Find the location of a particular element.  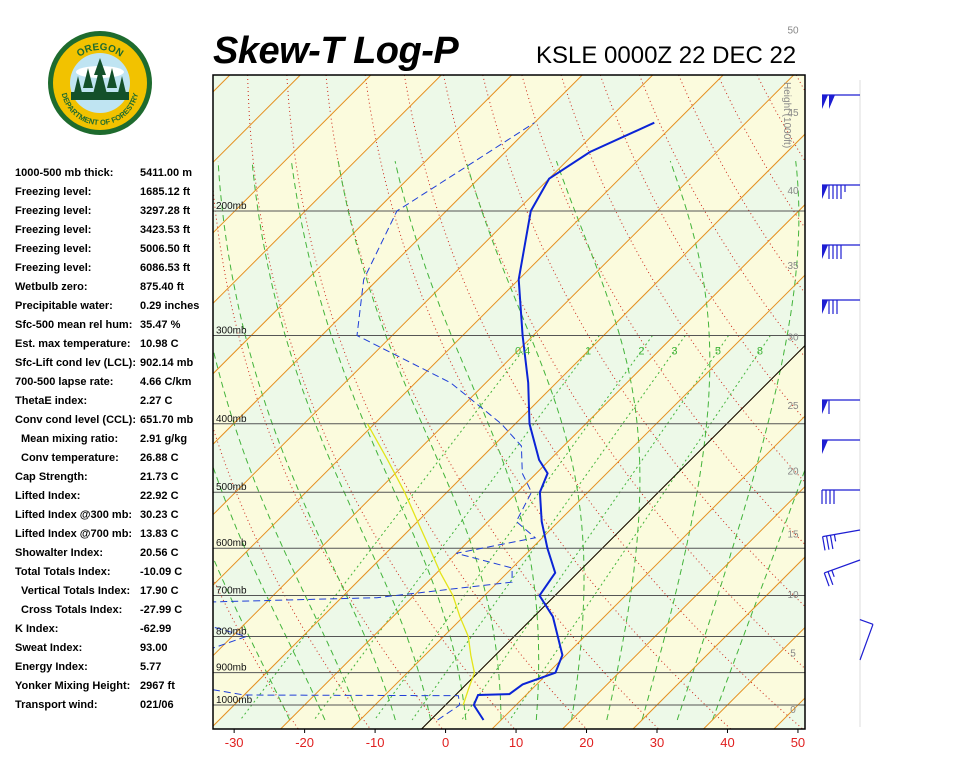

stat-row: Est. max temperature: 10.98 C is located at coordinates (115, 347).